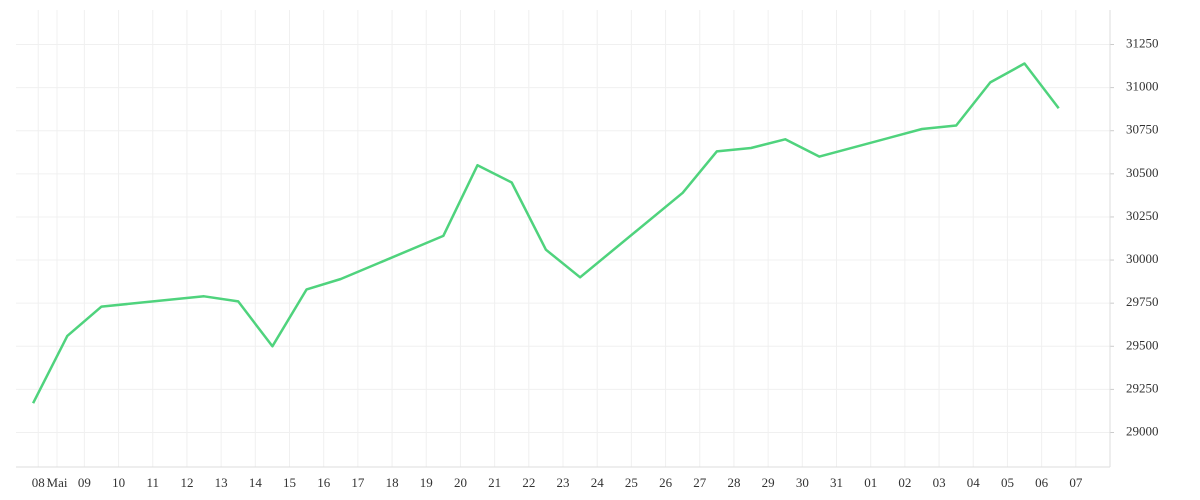 This screenshot has height=500, width=1200. Describe the element at coordinates (836, 482) in the screenshot. I see `x-tick-label: 31` at that location.